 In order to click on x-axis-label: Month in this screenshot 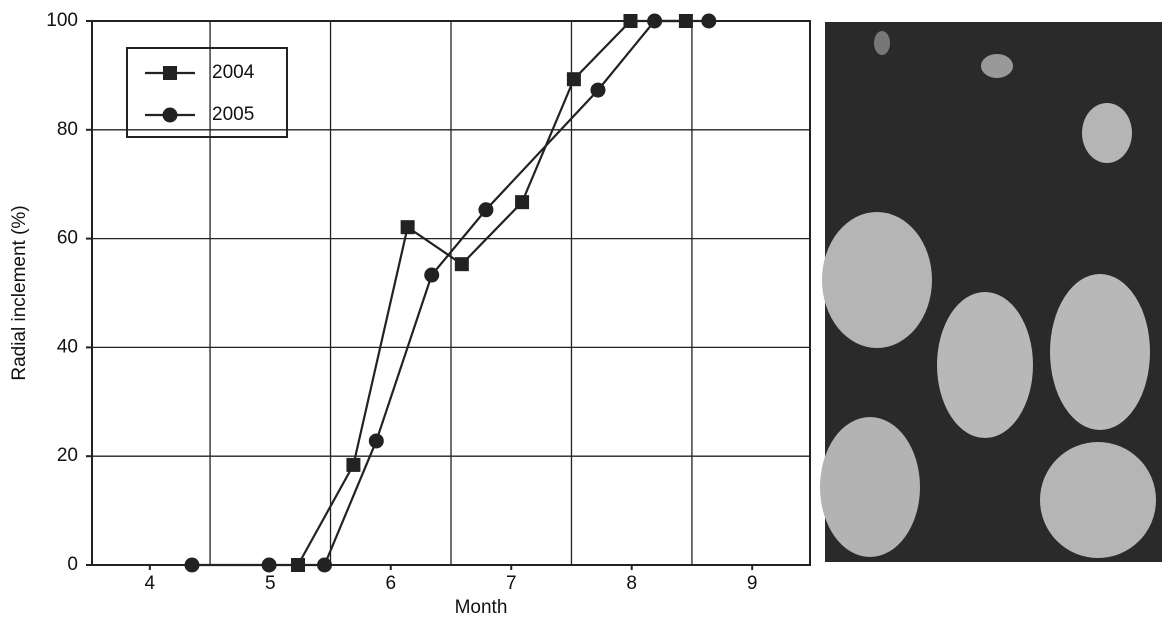, I will do `click(481, 607)`.